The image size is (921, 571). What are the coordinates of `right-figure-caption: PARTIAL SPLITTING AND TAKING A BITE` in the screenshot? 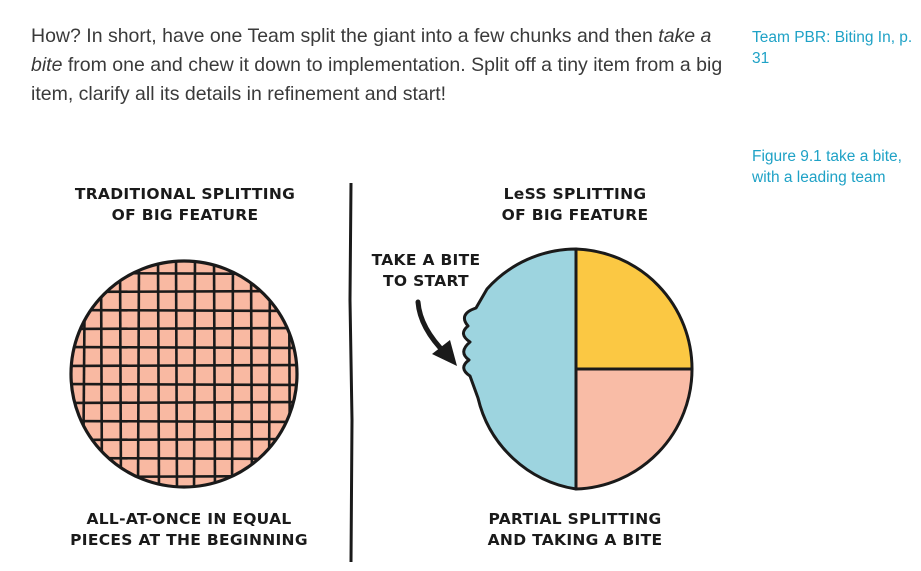 It's located at (575, 529).